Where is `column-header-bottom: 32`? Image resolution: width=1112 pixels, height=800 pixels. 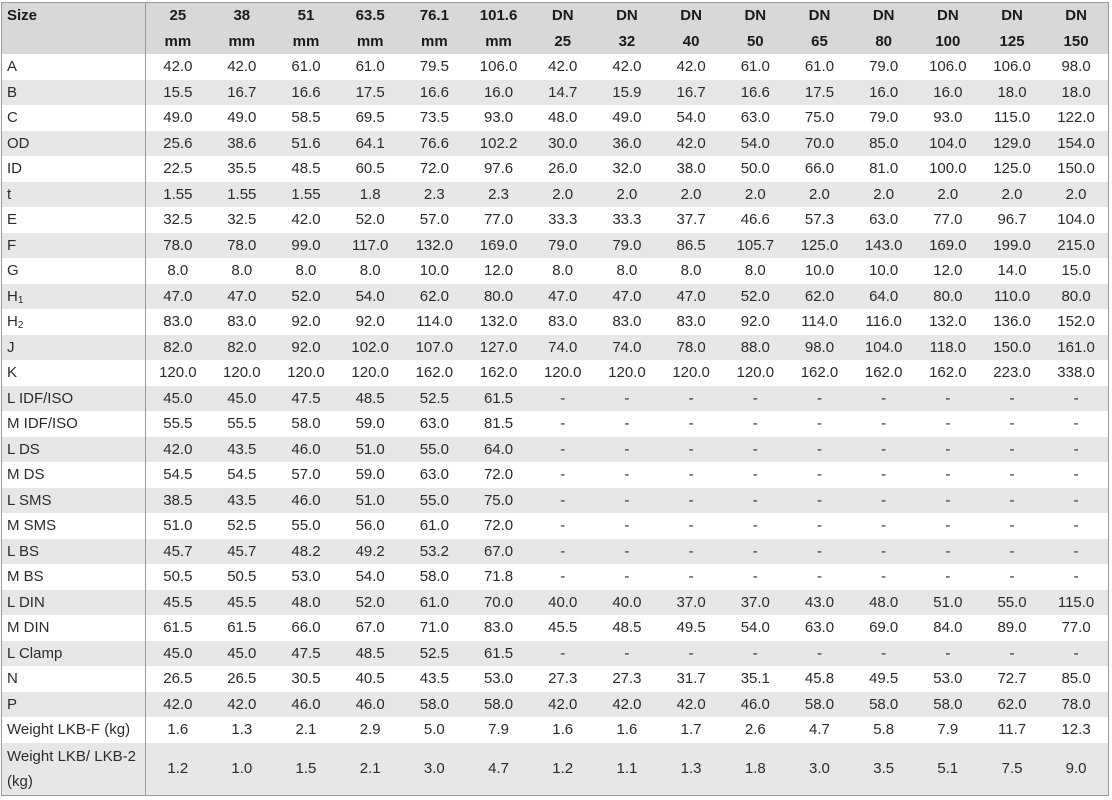 column-header-bottom: 32 is located at coordinates (627, 41).